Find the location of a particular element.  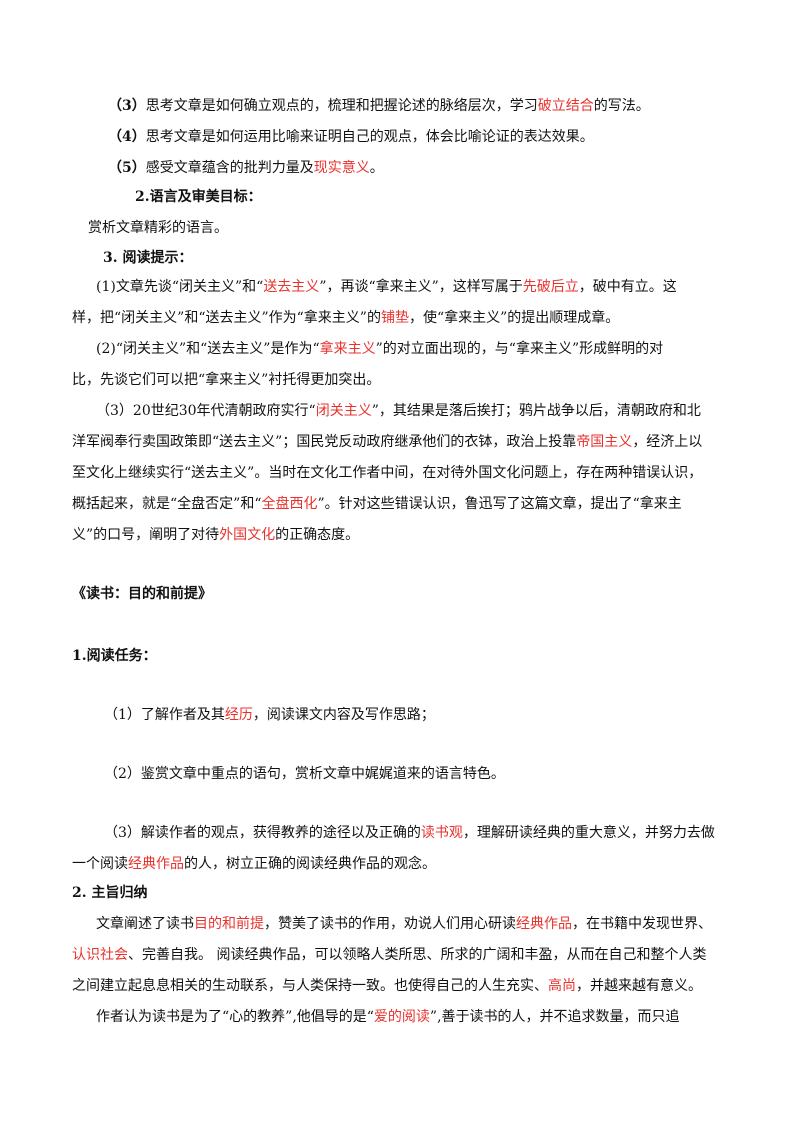

tip-text: ”，再谈“拿来主义”，这样写属于 is located at coordinates (421, 287).